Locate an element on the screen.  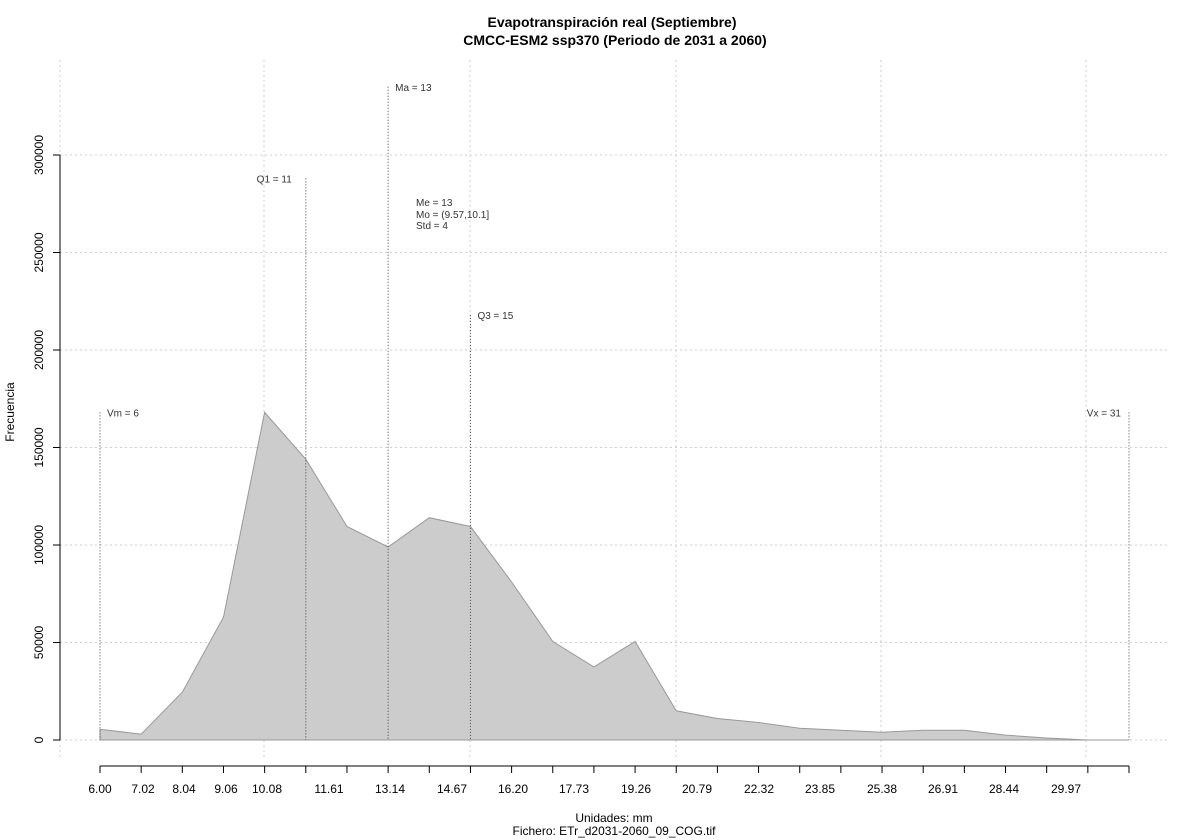
x-tick-label: 25.38 is located at coordinates (882, 789).